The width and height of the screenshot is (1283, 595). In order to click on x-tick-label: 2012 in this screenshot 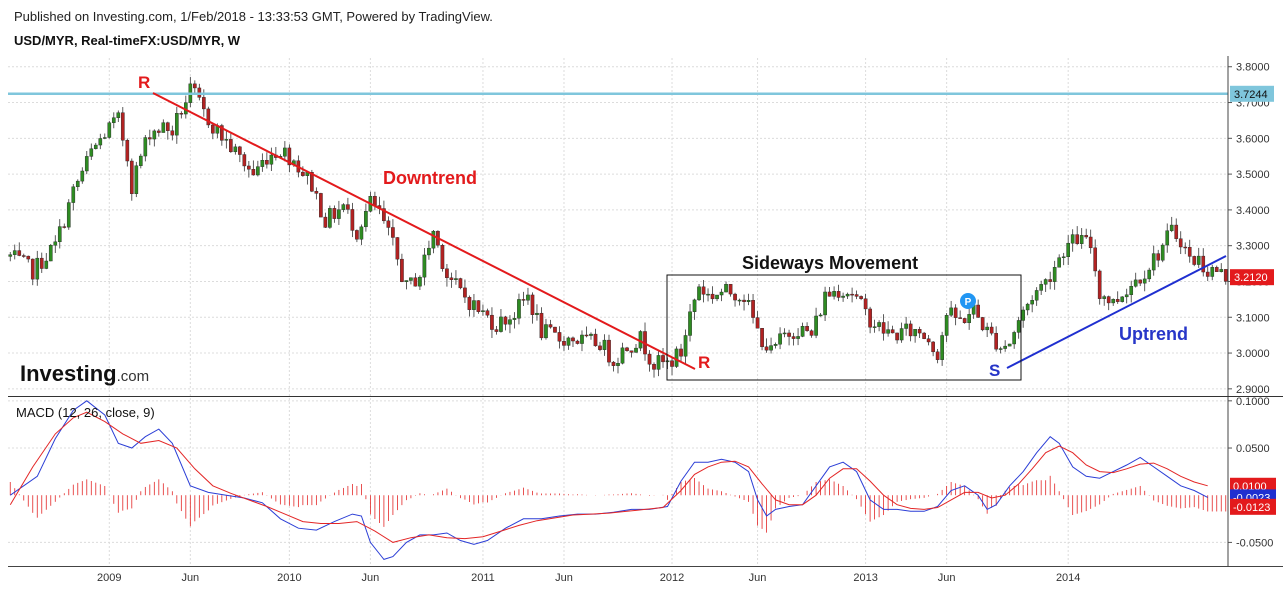, I will do `click(672, 578)`.